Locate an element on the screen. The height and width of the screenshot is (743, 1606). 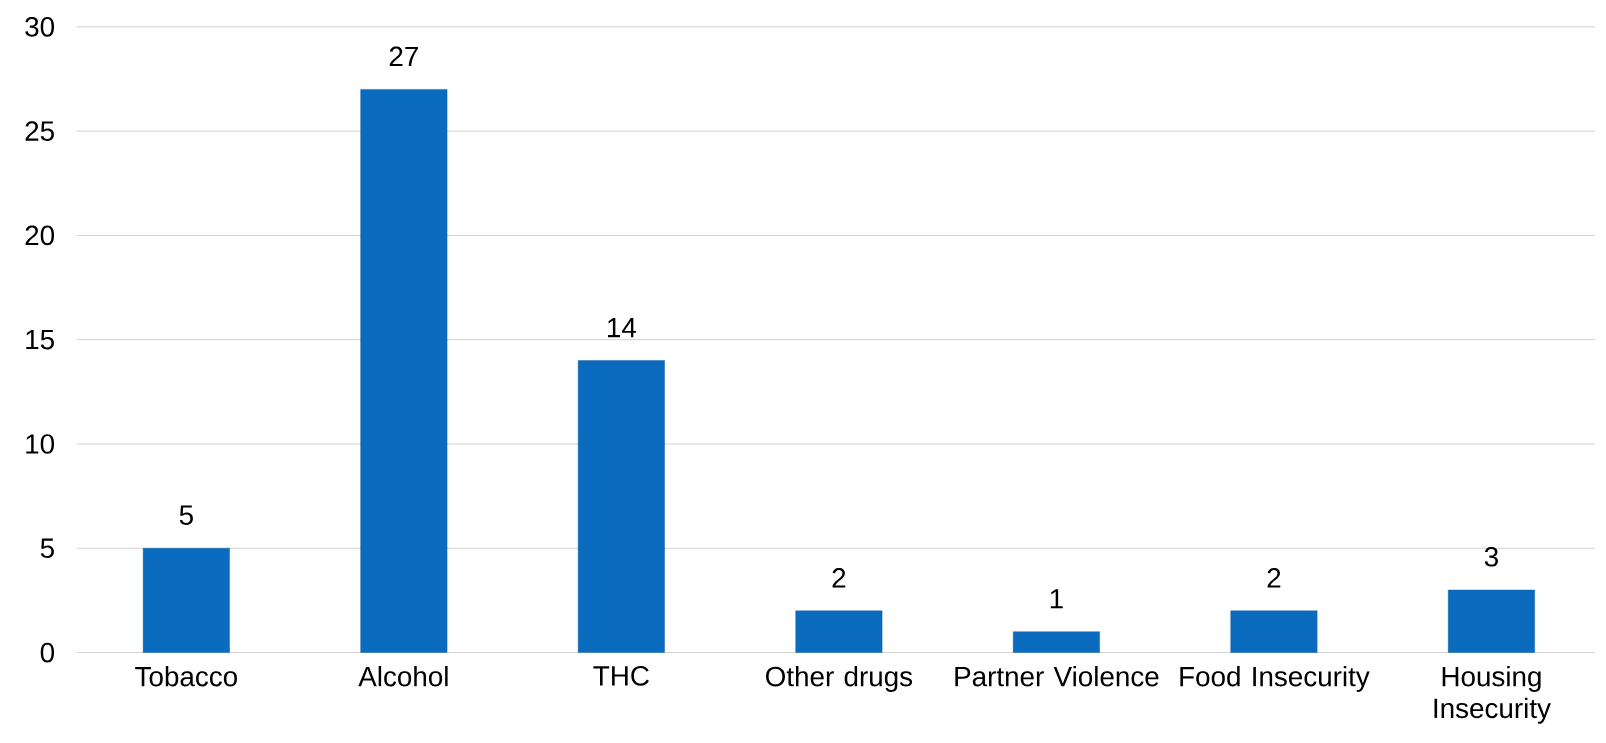
y-tick-label: 20 is located at coordinates (40, 235).